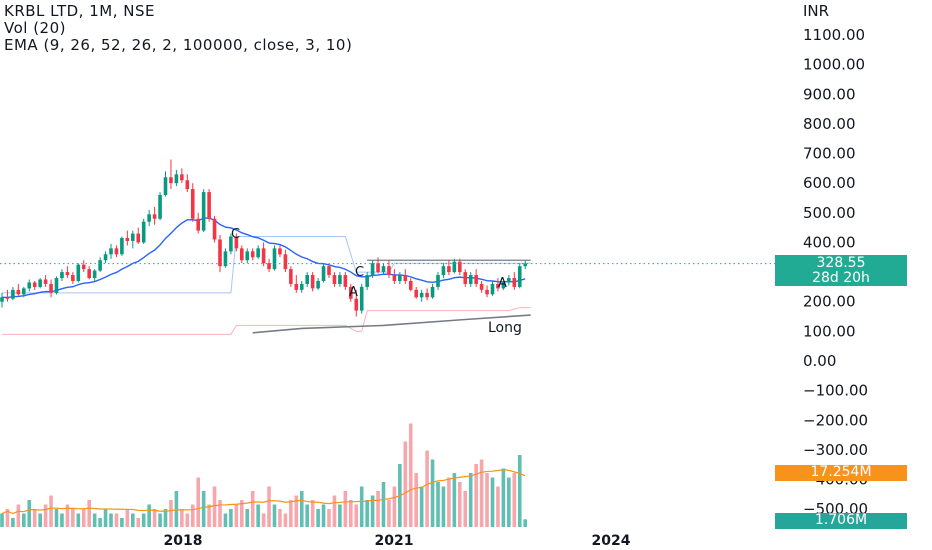  I want to click on currency-label: INR, so click(816, 11).